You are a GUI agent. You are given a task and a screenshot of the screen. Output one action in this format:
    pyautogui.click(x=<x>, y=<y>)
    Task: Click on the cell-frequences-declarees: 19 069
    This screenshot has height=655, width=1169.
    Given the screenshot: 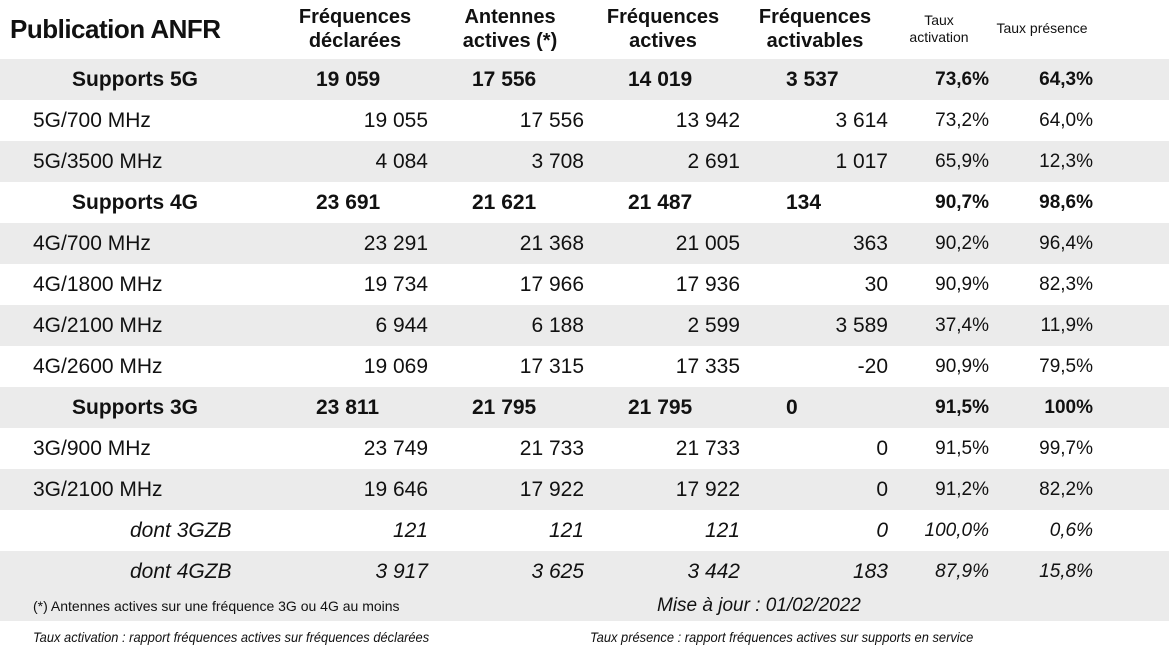 What is the action you would take?
    pyautogui.click(x=395, y=366)
    